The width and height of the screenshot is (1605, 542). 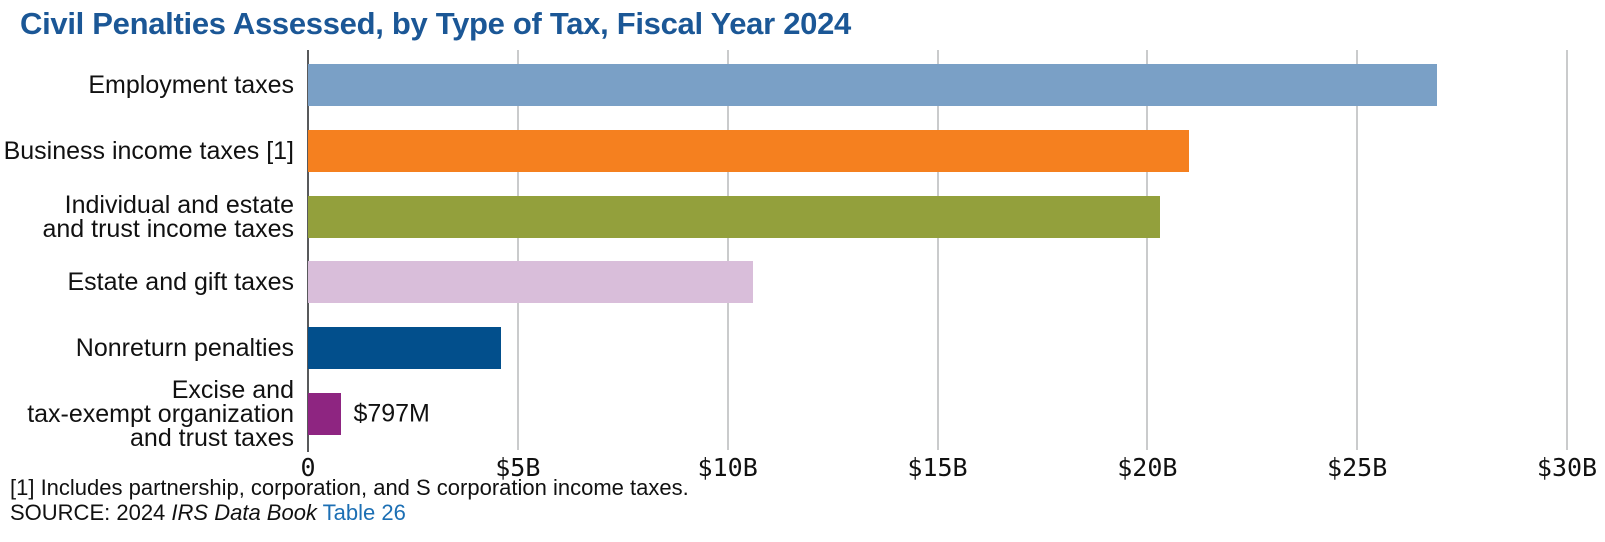 What do you see at coordinates (308, 251) in the screenshot?
I see `y-axis-line` at bounding box center [308, 251].